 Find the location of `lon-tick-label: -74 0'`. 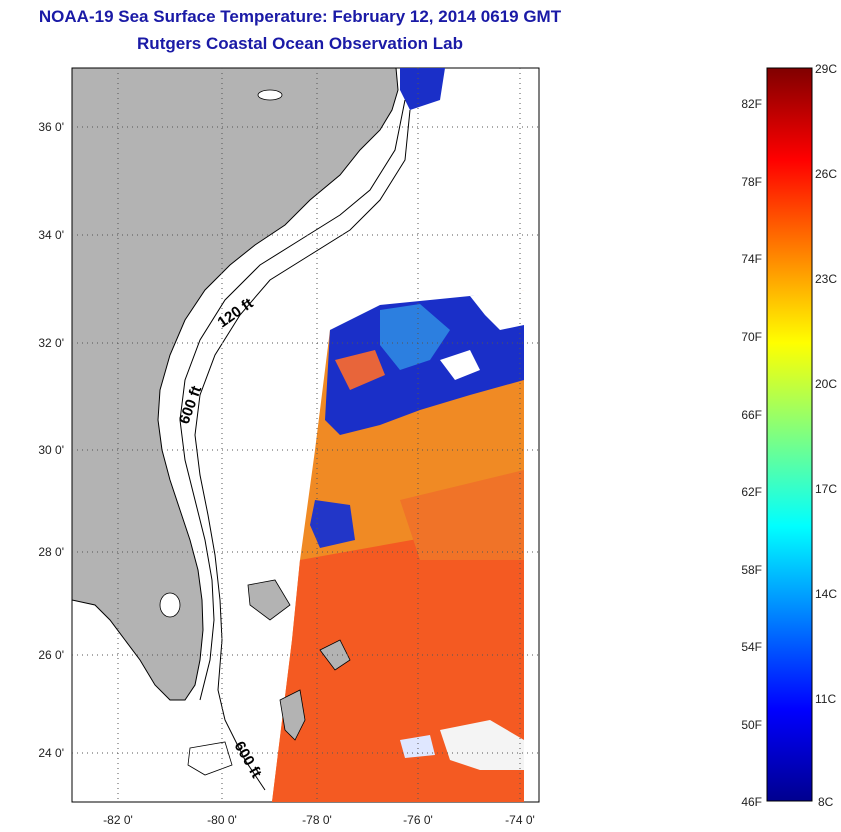

lon-tick-label: -74 0' is located at coordinates (520, 820).